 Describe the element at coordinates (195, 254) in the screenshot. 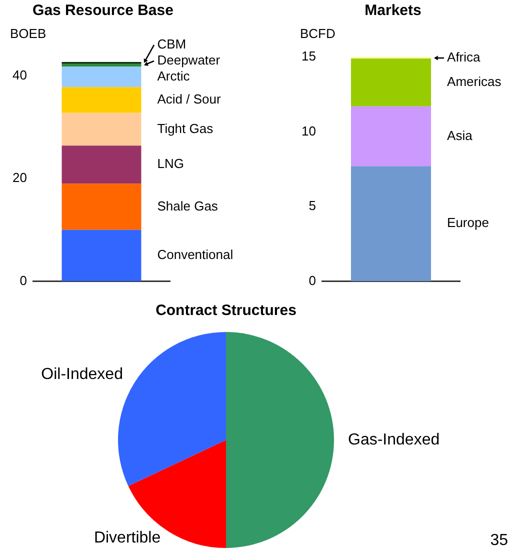

I see `series-label: Conventional` at that location.